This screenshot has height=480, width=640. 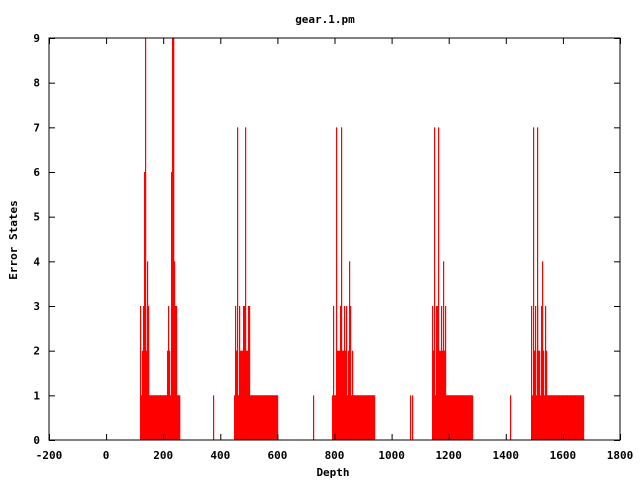 I want to click on x-tick-labels: -200 0 200 400 600 800 1000 1200 1400 1600 1800, so click(x=335, y=455).